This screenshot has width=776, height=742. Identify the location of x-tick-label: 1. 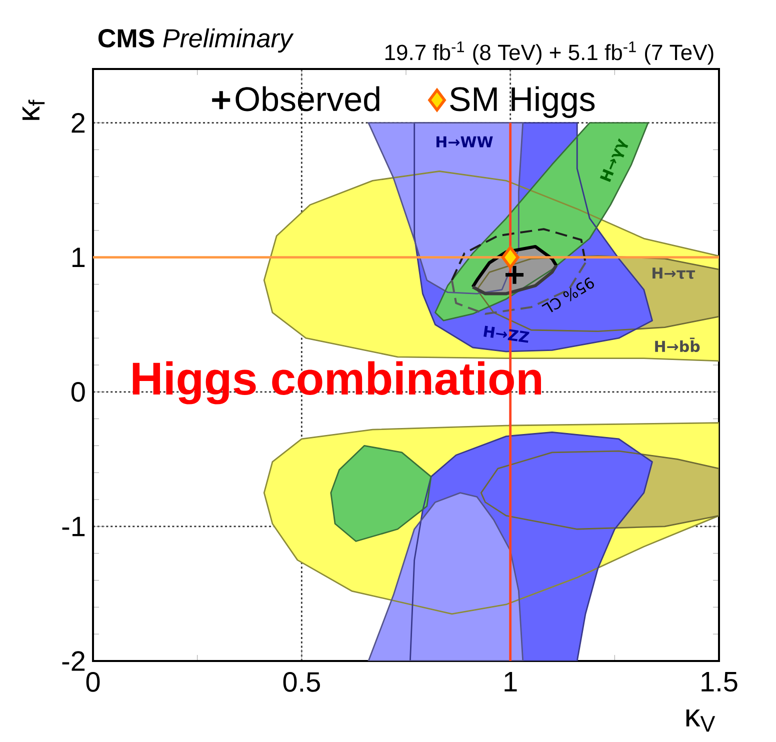
(510, 682).